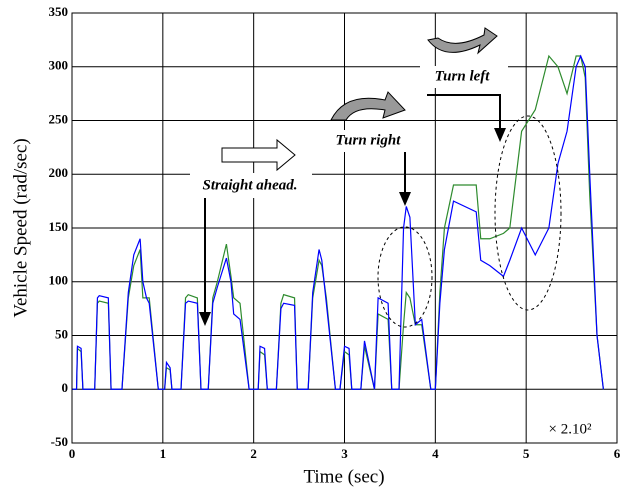 Image resolution: width=621 pixels, height=489 pixels. Describe the element at coordinates (65, 387) in the screenshot. I see `y-tick-label: 0` at that location.